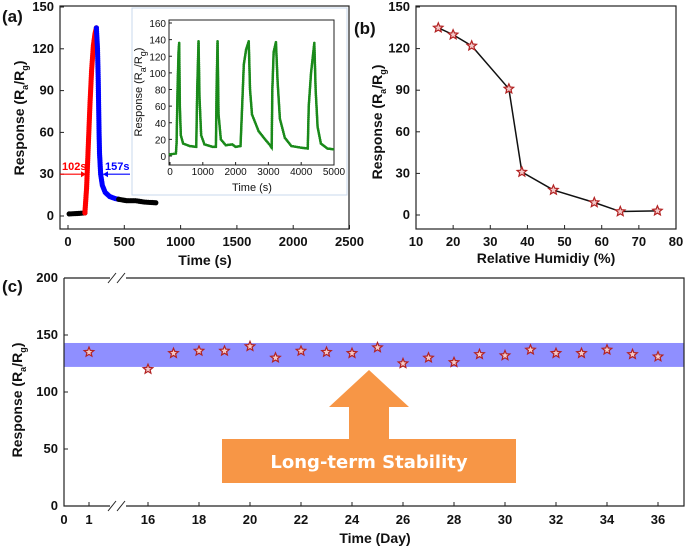 This screenshot has width=685, height=548. I want to click on y-axis-title-part: Response (R, so click(17, 415).